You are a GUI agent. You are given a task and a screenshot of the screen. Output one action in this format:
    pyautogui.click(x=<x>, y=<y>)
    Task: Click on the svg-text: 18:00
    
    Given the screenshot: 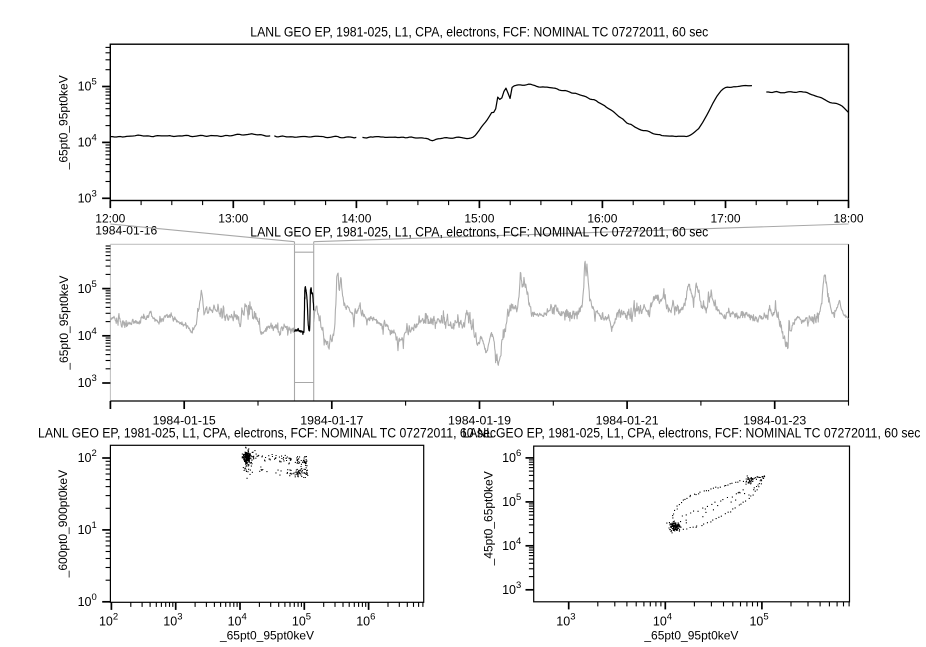 What is the action you would take?
    pyautogui.click(x=848, y=218)
    